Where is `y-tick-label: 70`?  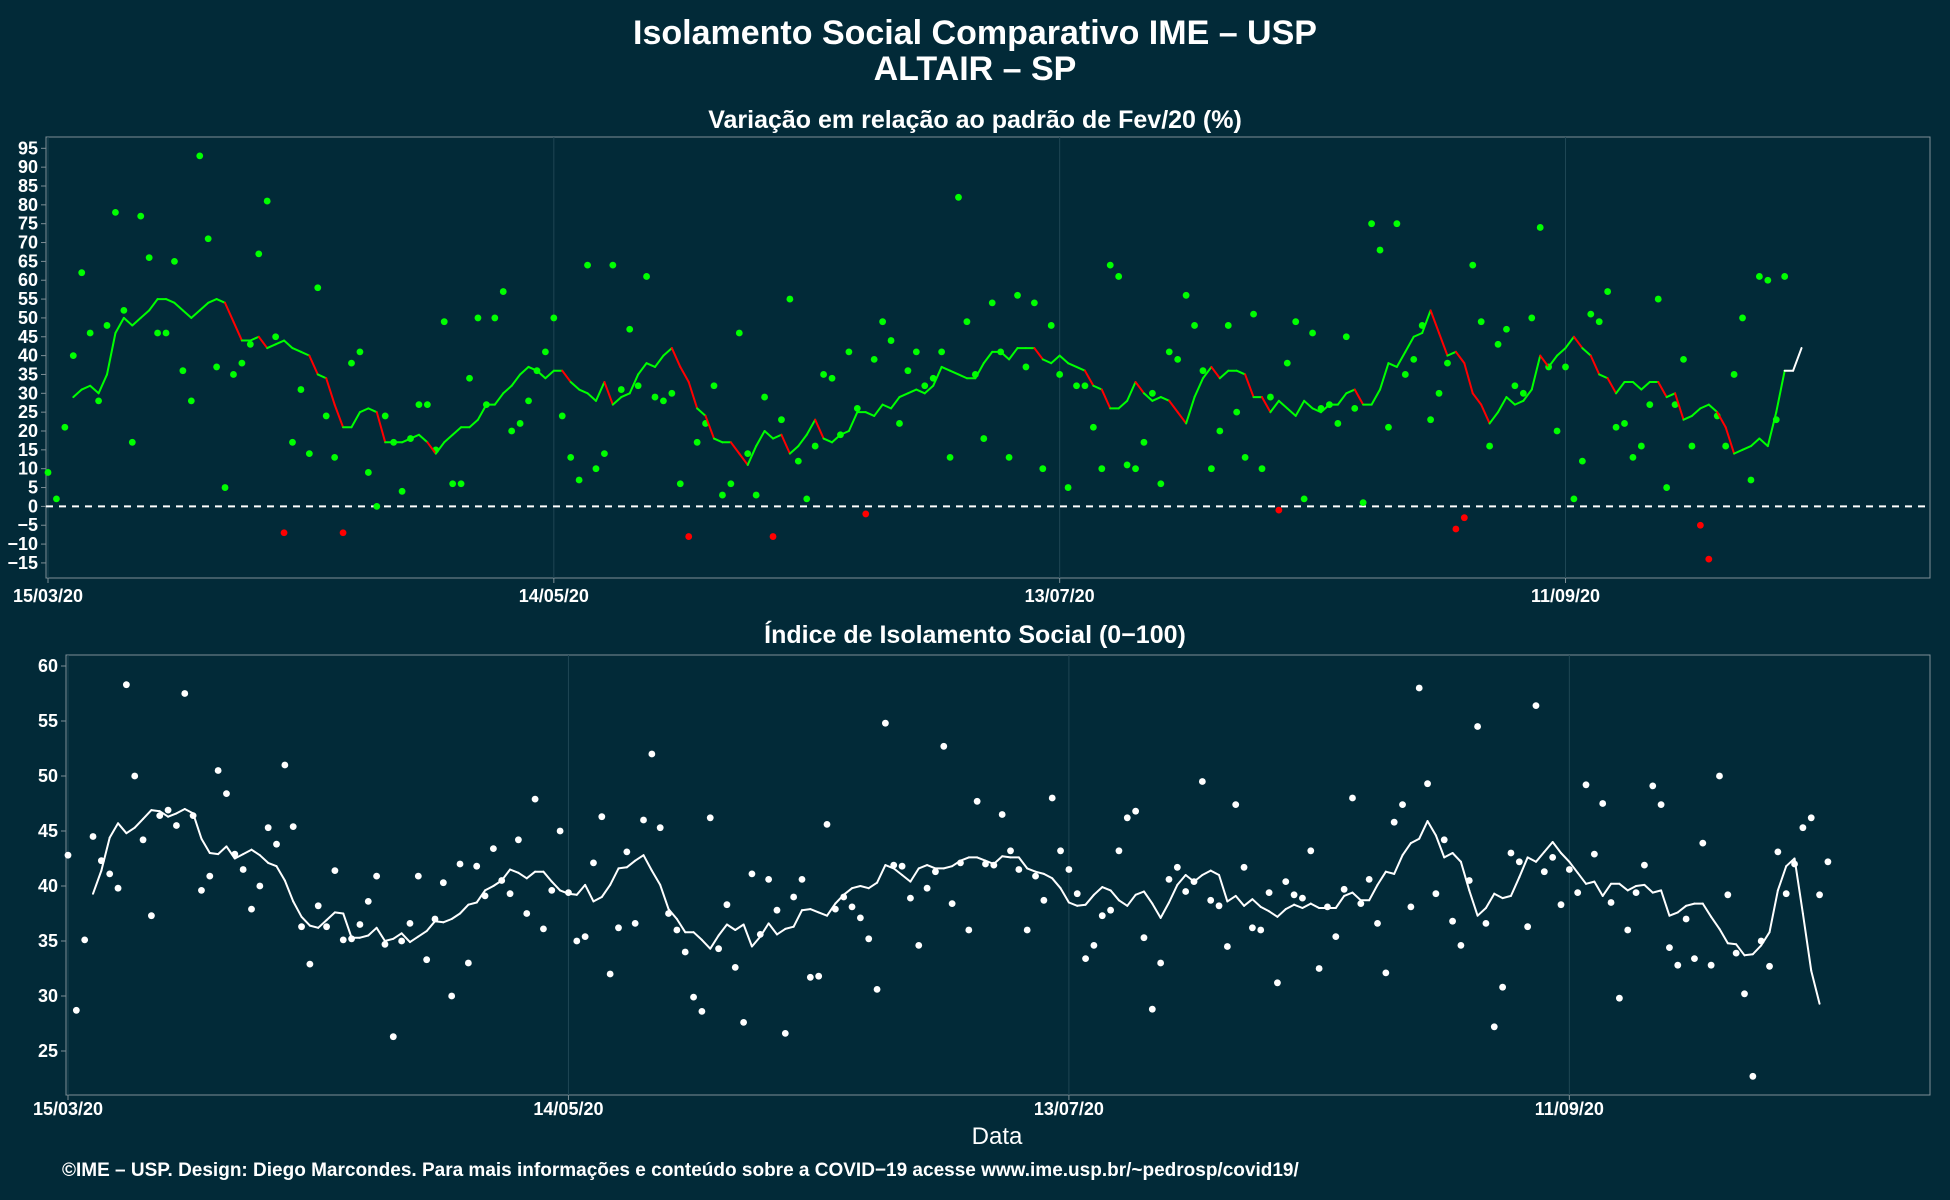 y-tick-label: 70 is located at coordinates (28, 243).